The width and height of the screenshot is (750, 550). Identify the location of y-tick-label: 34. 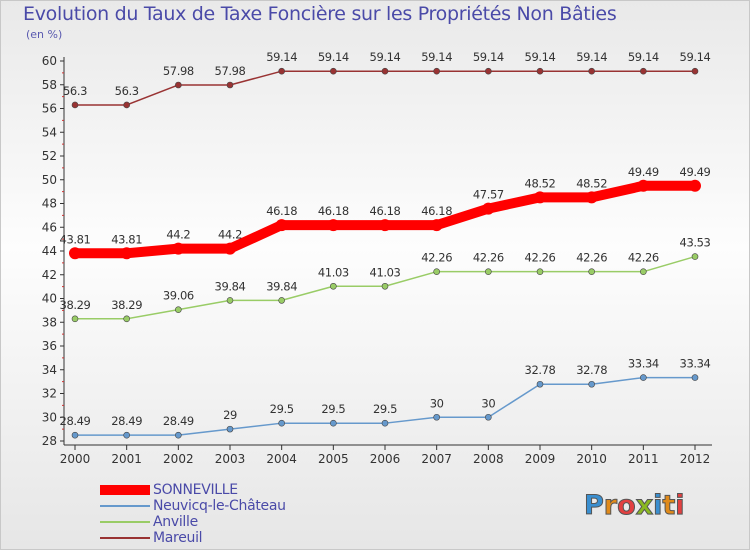
(49, 370).